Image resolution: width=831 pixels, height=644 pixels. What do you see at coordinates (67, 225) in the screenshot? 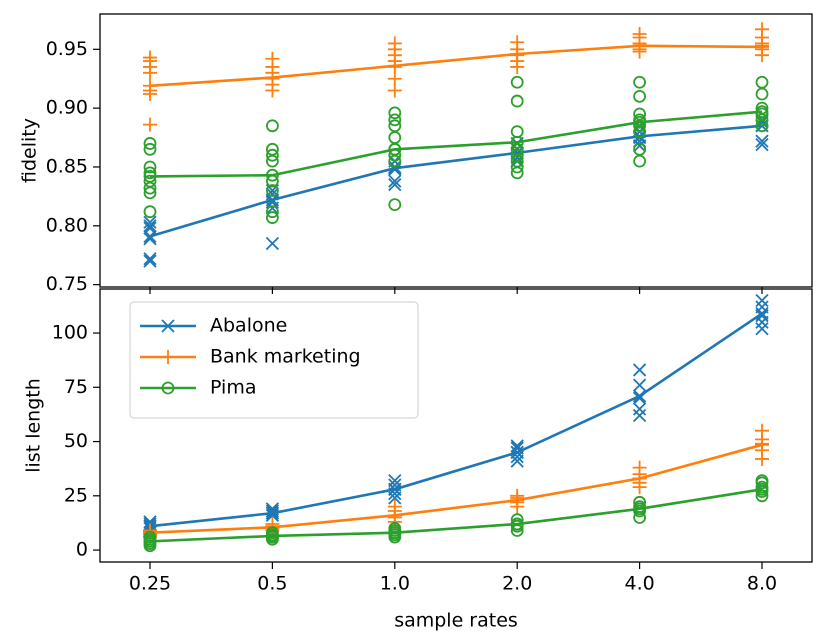
I see `y-tick-label: 0.80` at bounding box center [67, 225].